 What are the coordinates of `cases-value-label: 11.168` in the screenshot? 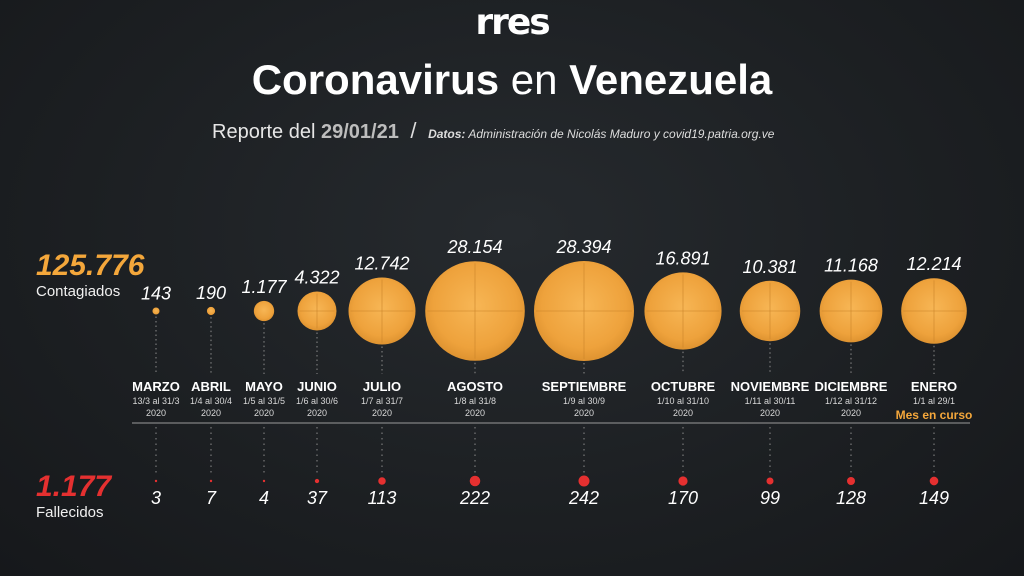 It's located at (851, 266).